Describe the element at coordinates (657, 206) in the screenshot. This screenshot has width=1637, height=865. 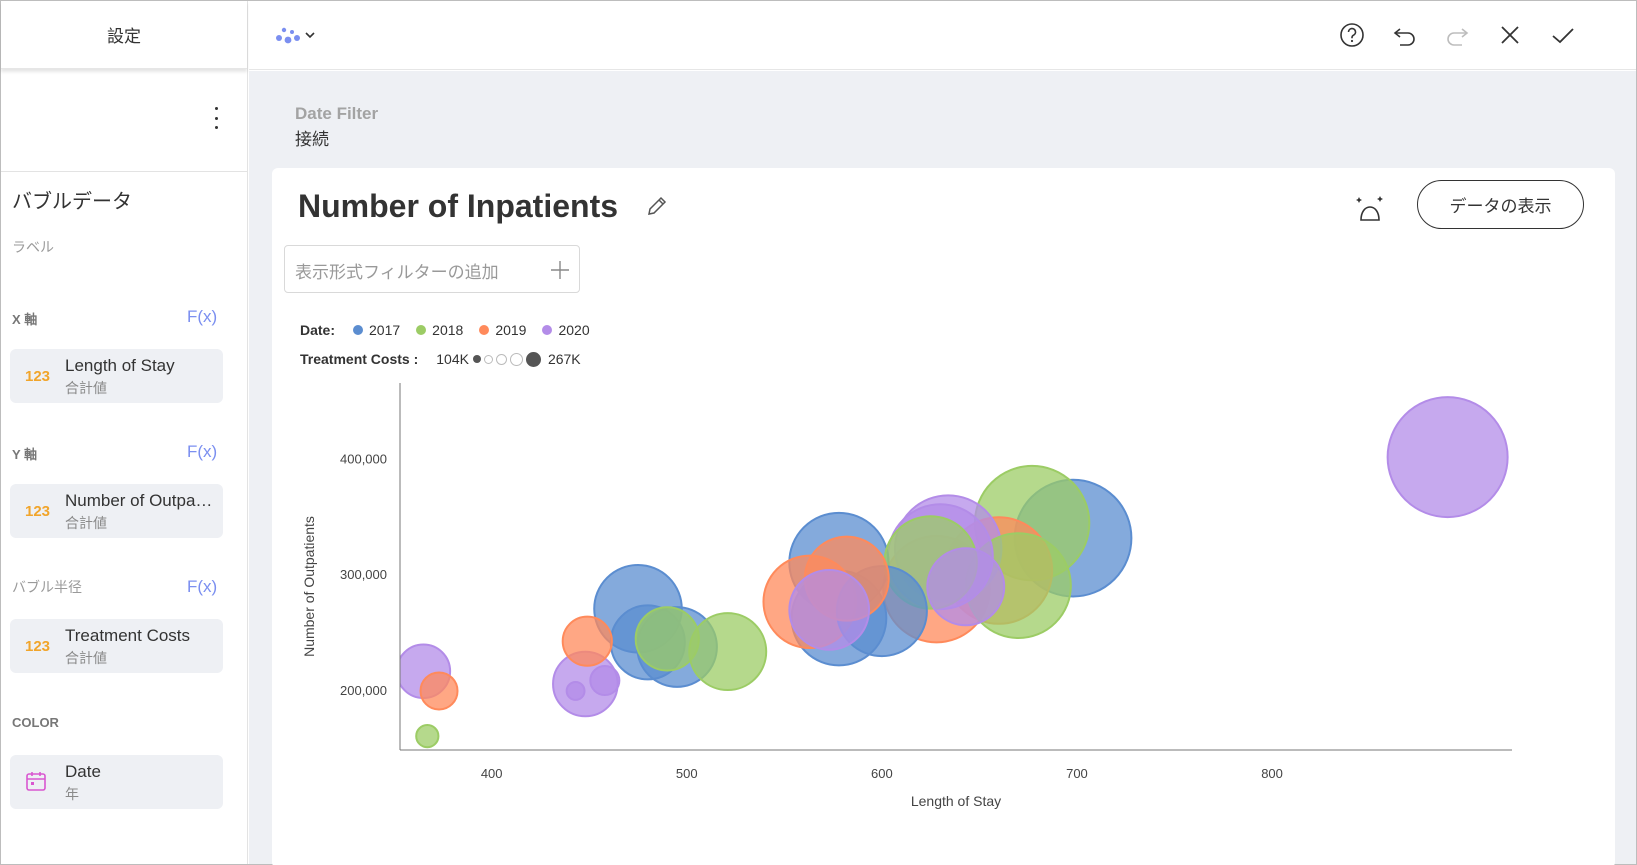
I see `edit-title-icon` at that location.